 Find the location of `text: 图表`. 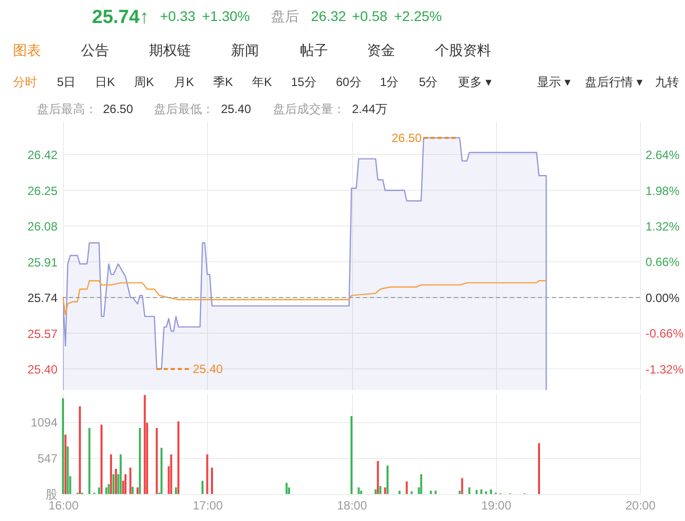

text: 图表 is located at coordinates (27, 50).